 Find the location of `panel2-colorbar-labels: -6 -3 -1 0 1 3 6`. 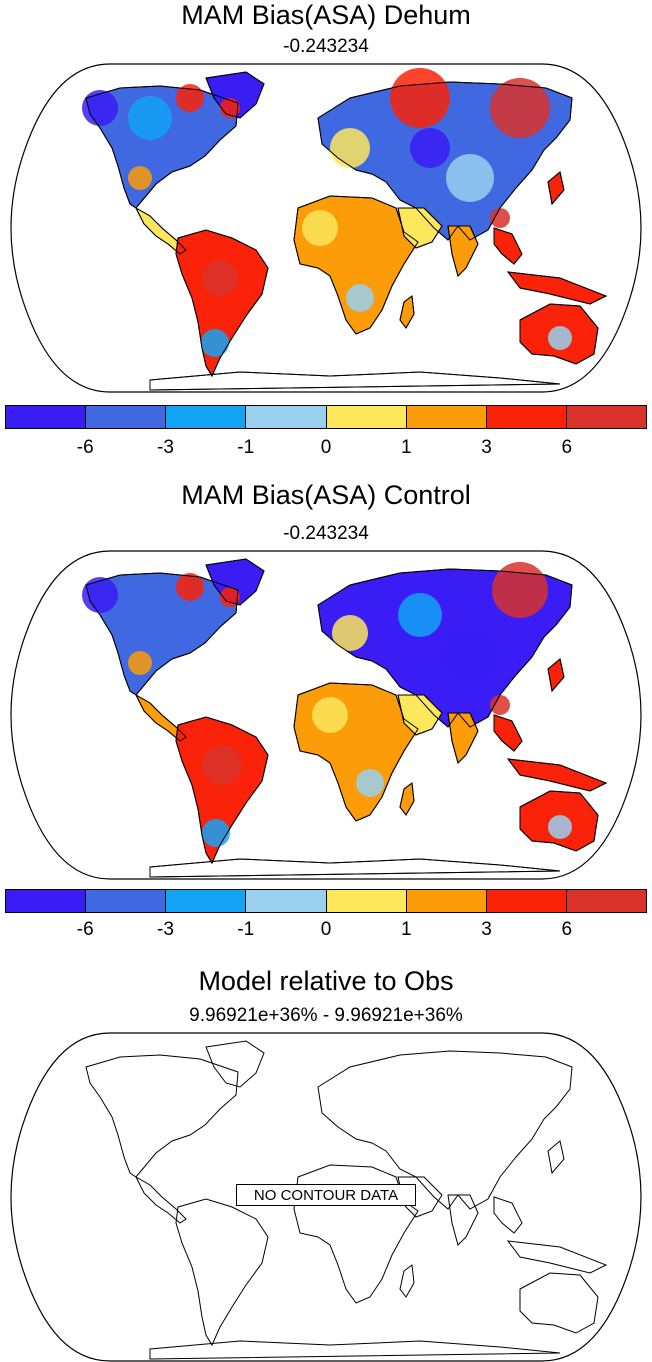

panel2-colorbar-labels: -6 -3 -1 0 1 3 6 is located at coordinates (326, 931).